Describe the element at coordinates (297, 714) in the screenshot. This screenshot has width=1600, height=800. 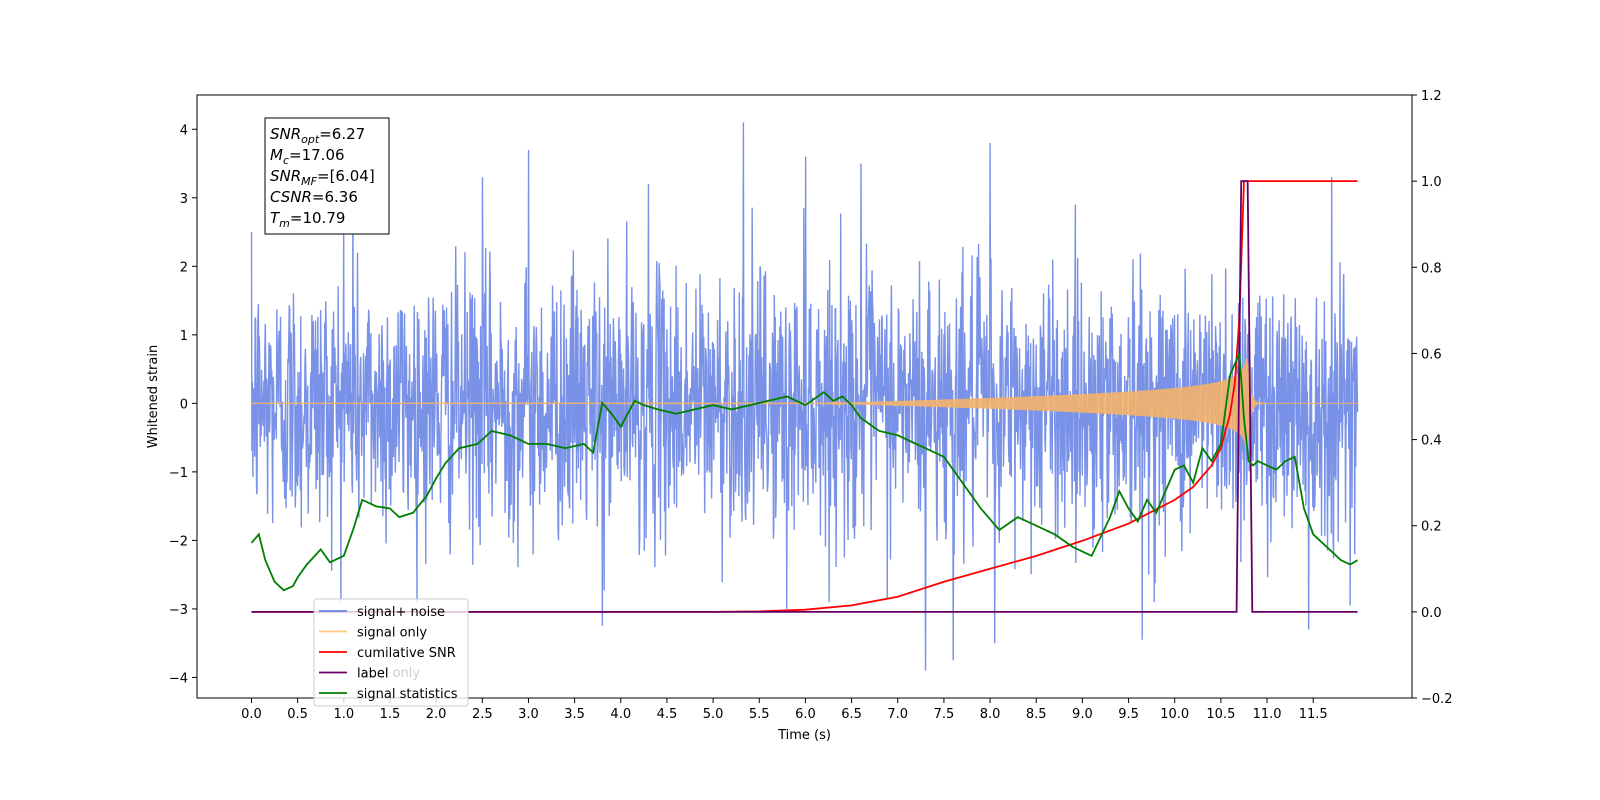
I see `x-tick-label: 0.5` at that location.